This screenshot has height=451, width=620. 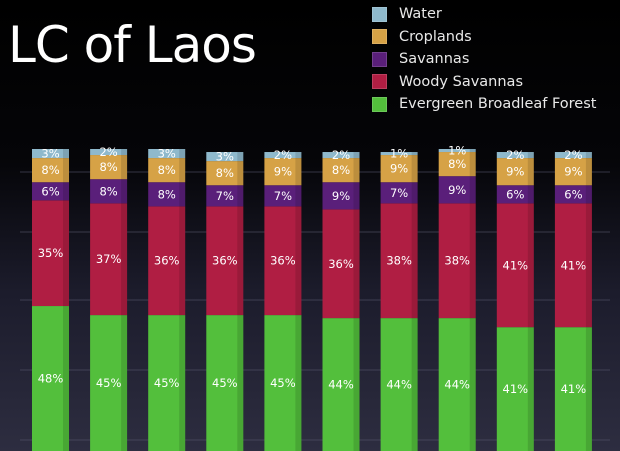 I want to click on bar-label-savannas-9: 6%, so click(x=573, y=194).